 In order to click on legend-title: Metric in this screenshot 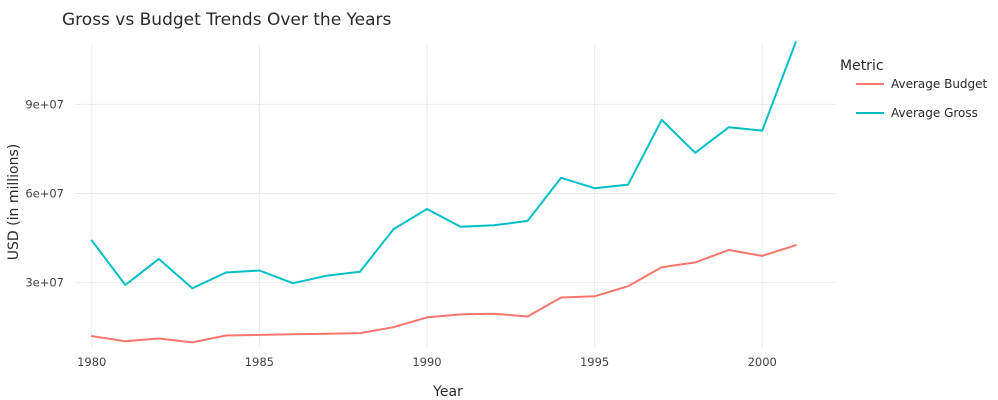, I will do `click(862, 66)`.